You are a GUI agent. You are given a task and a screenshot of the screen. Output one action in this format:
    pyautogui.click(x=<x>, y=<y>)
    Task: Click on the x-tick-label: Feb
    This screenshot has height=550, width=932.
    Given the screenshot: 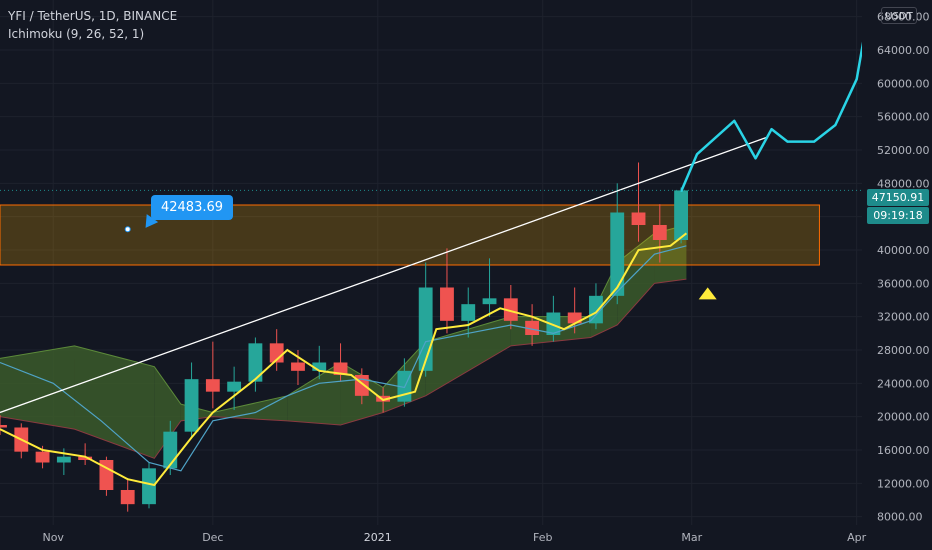 What is the action you would take?
    pyautogui.click(x=542, y=537)
    